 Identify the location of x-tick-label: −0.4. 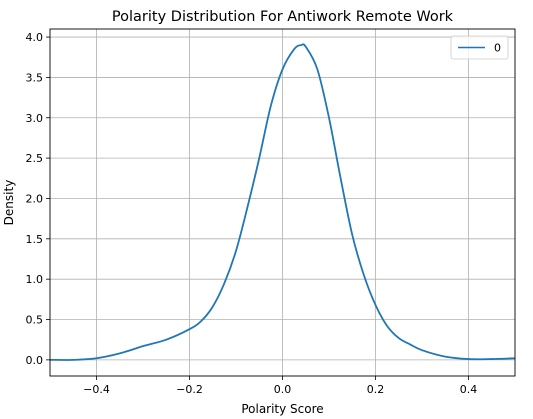
(96, 389).